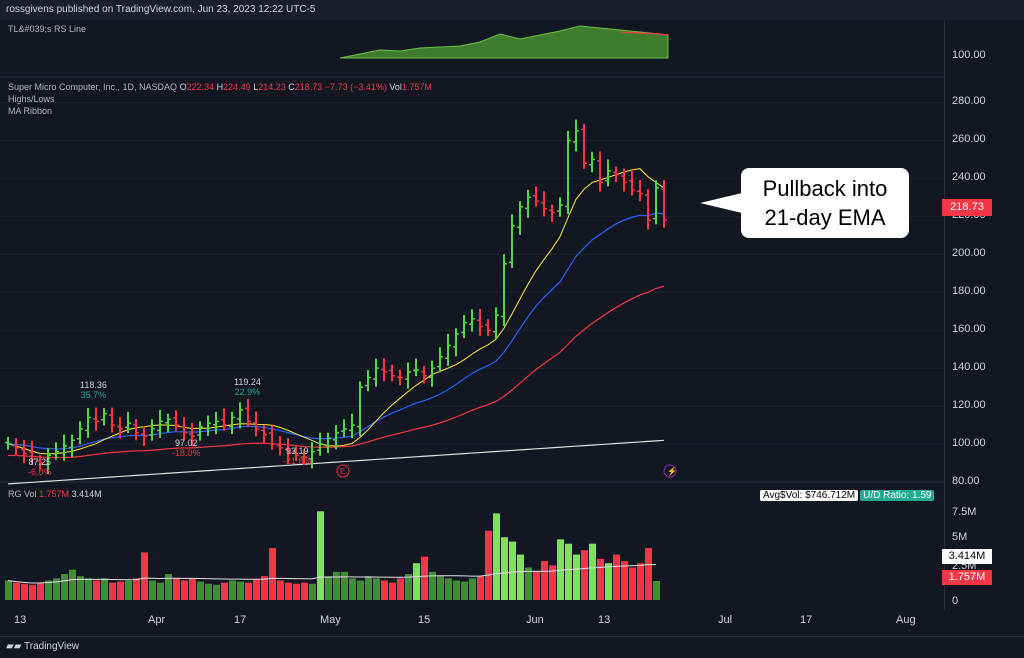  What do you see at coordinates (670, 471) in the screenshot?
I see `event-marker` at bounding box center [670, 471].